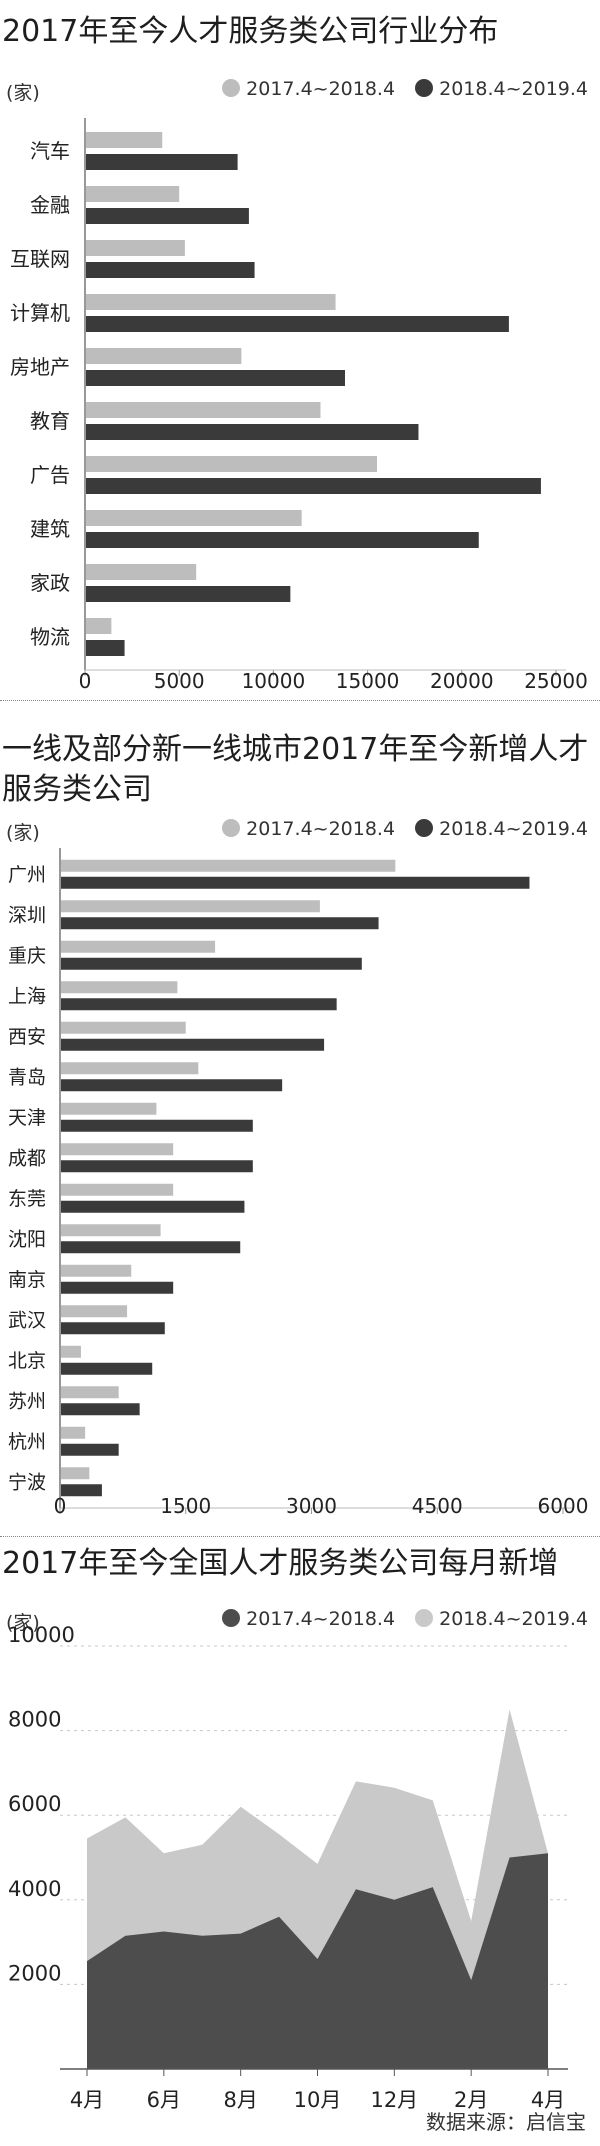 The height and width of the screenshot is (2146, 600). I want to click on y-tick-label: 4000, so click(34, 1889).